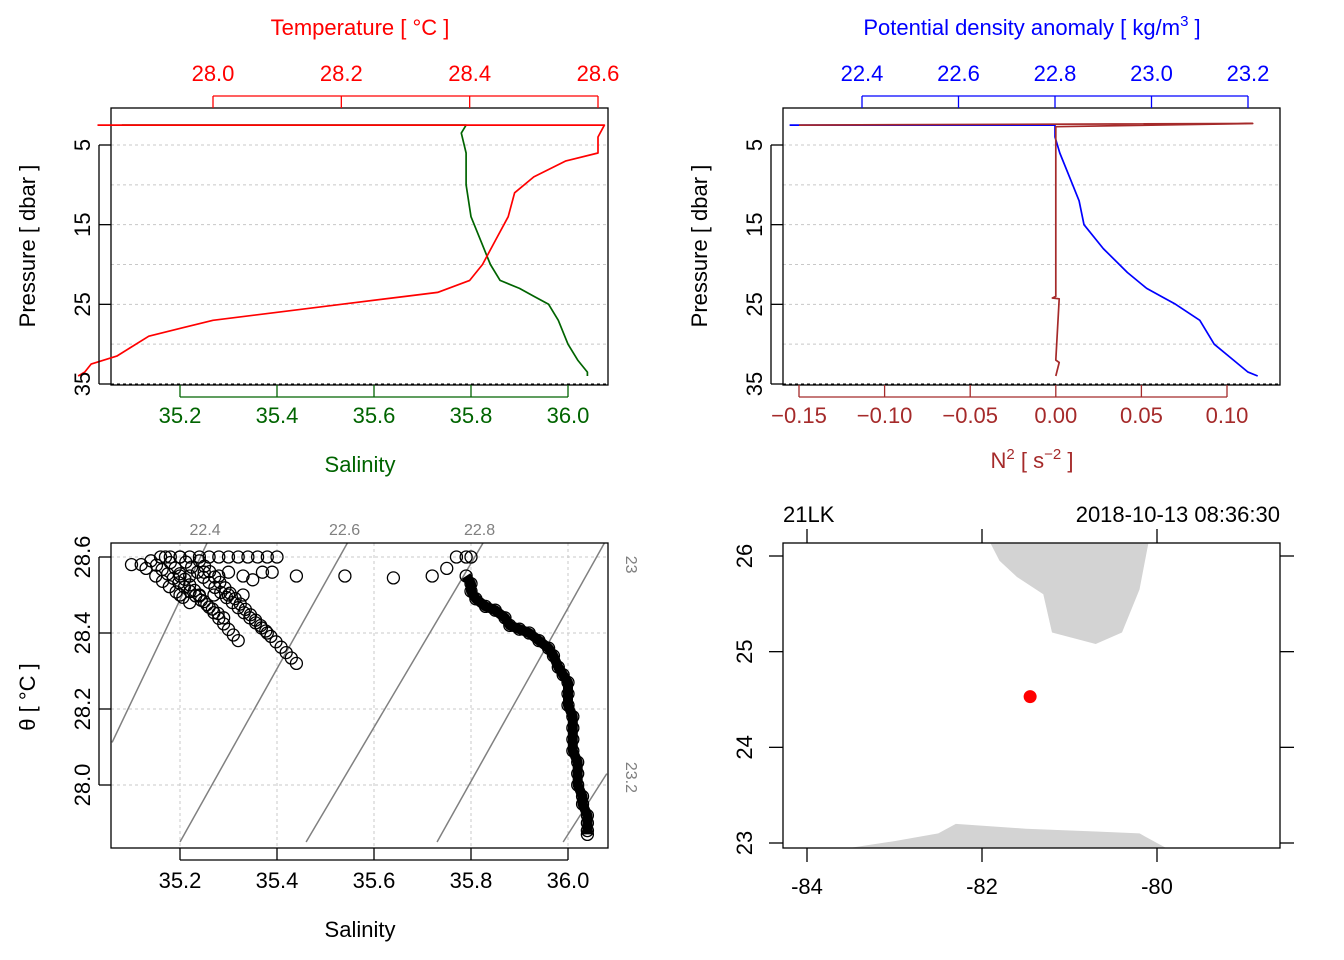  I want to click on station-datetime: 2018-10-13 08:36:30, so click(1178, 514).